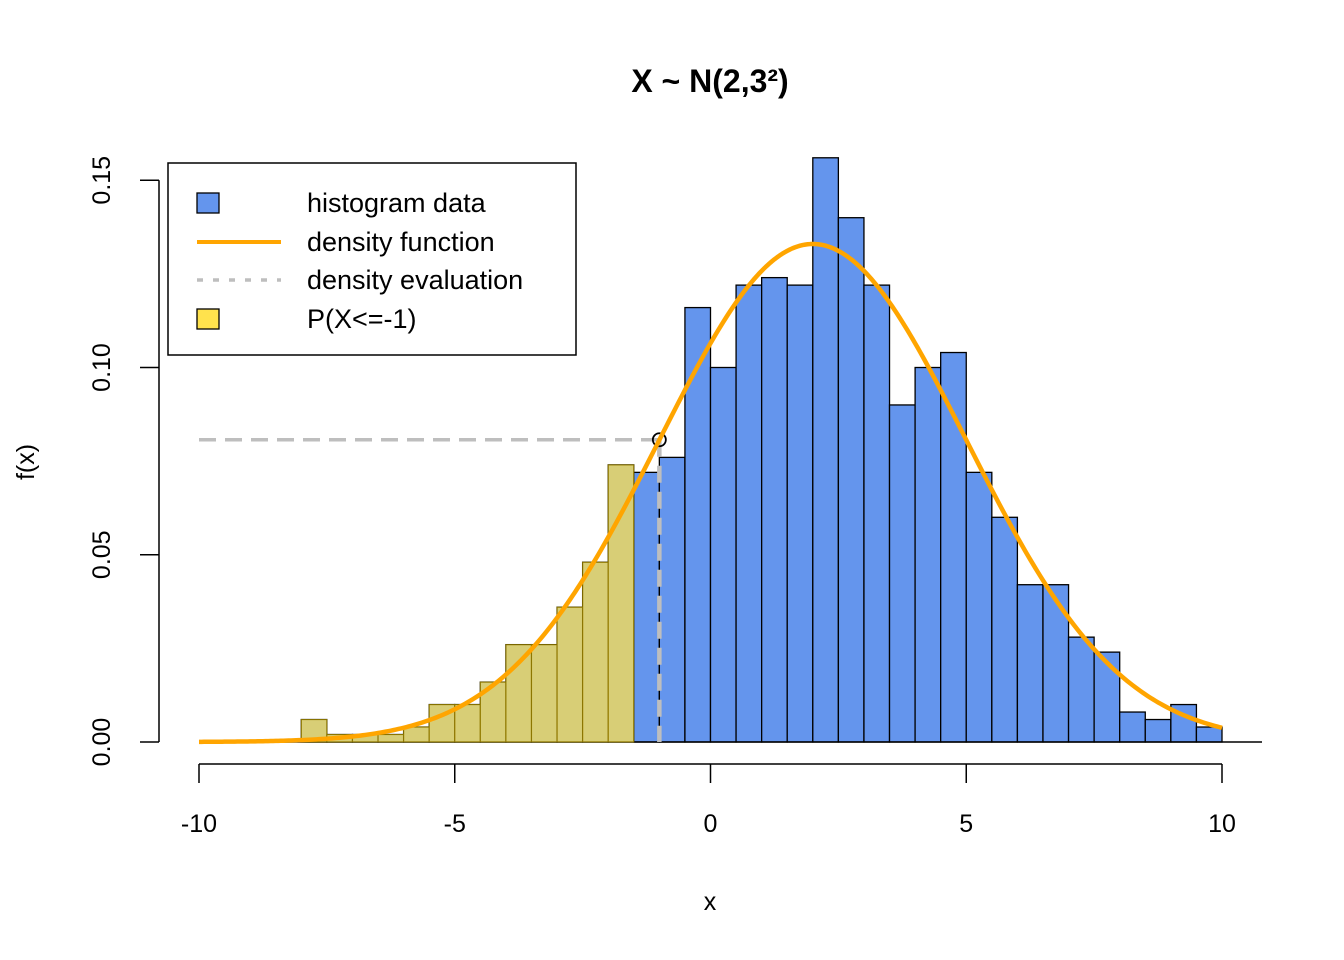 The height and width of the screenshot is (960, 1344). I want to click on x-tick-label: 5, so click(966, 824).